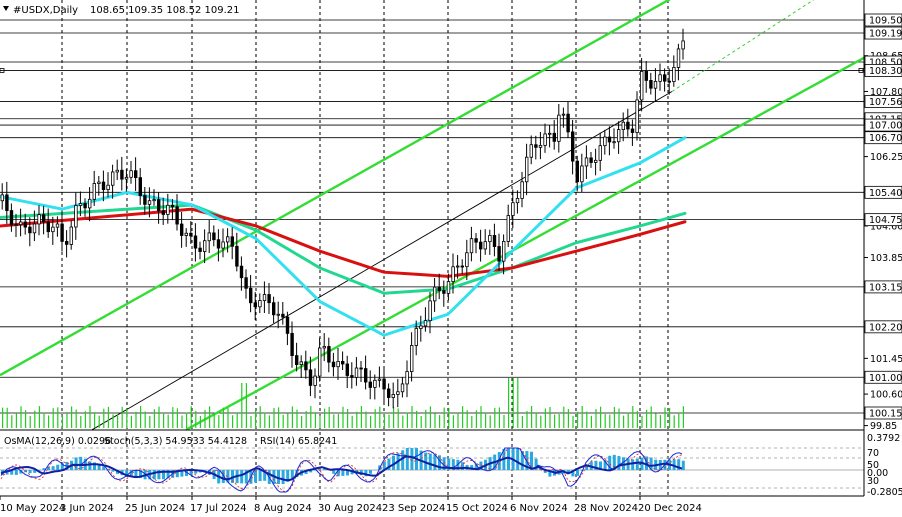  Describe the element at coordinates (57, 441) in the screenshot. I see `osma-label: OsMA(12,26,9) 0.0296` at that location.